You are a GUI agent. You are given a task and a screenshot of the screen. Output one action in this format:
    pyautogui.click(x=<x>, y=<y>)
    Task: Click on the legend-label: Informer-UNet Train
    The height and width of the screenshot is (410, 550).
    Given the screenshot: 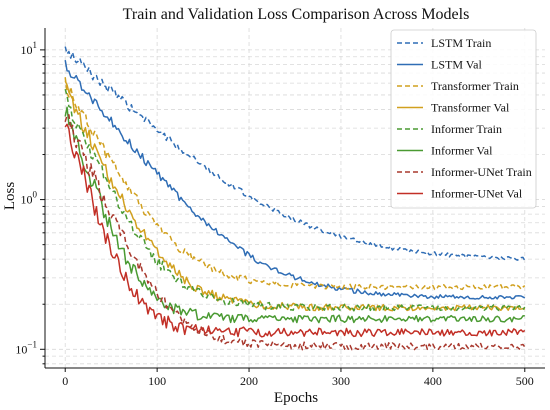 What is the action you would take?
    pyautogui.click(x=481, y=172)
    